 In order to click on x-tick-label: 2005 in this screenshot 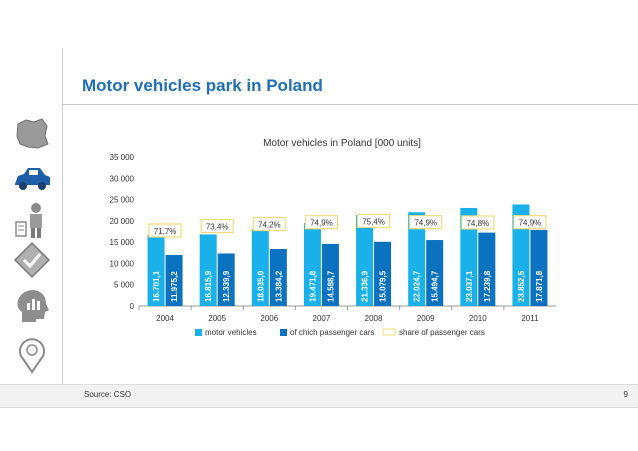, I will do `click(217, 318)`.